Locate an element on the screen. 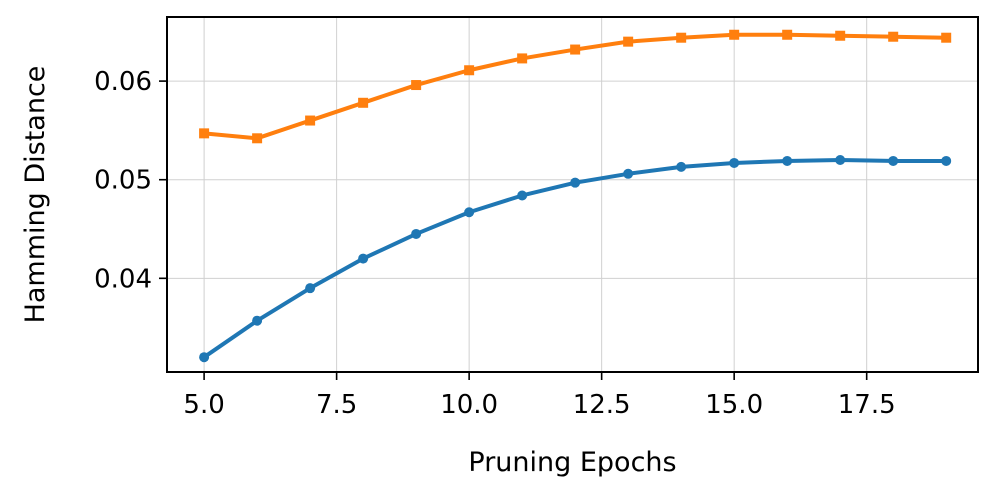 The image size is (997, 498). x-tick-label: 15.0 is located at coordinates (734, 405).